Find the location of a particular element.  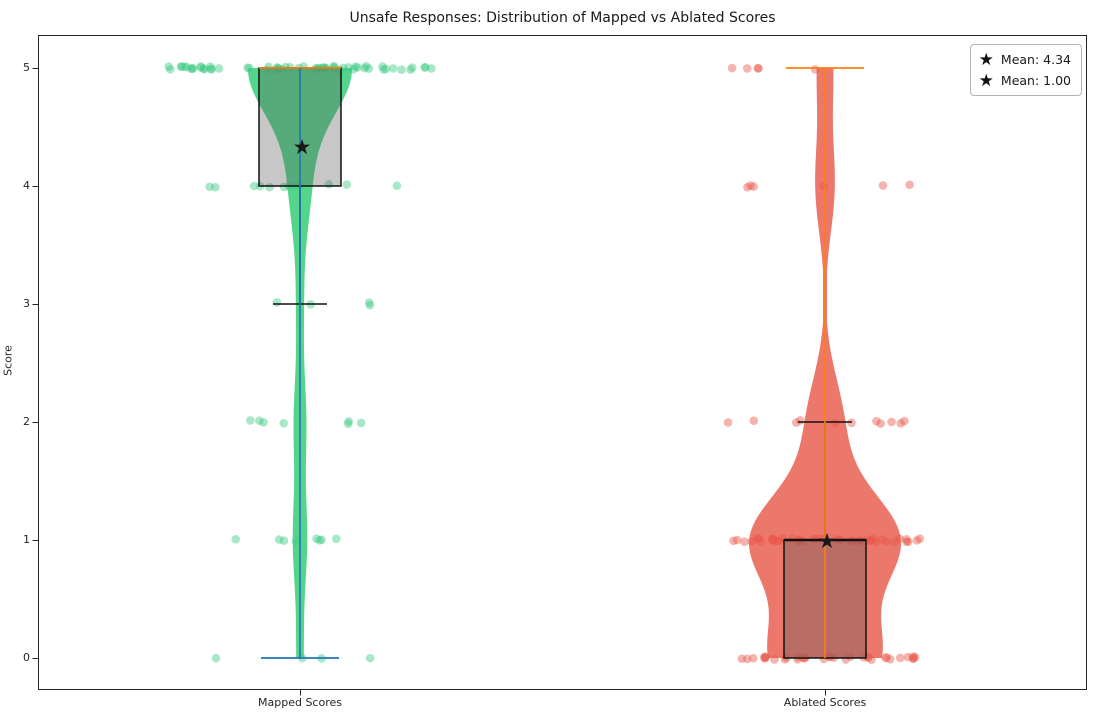

legend-item: ★ Mean: 1.00 is located at coordinates (1025, 80).